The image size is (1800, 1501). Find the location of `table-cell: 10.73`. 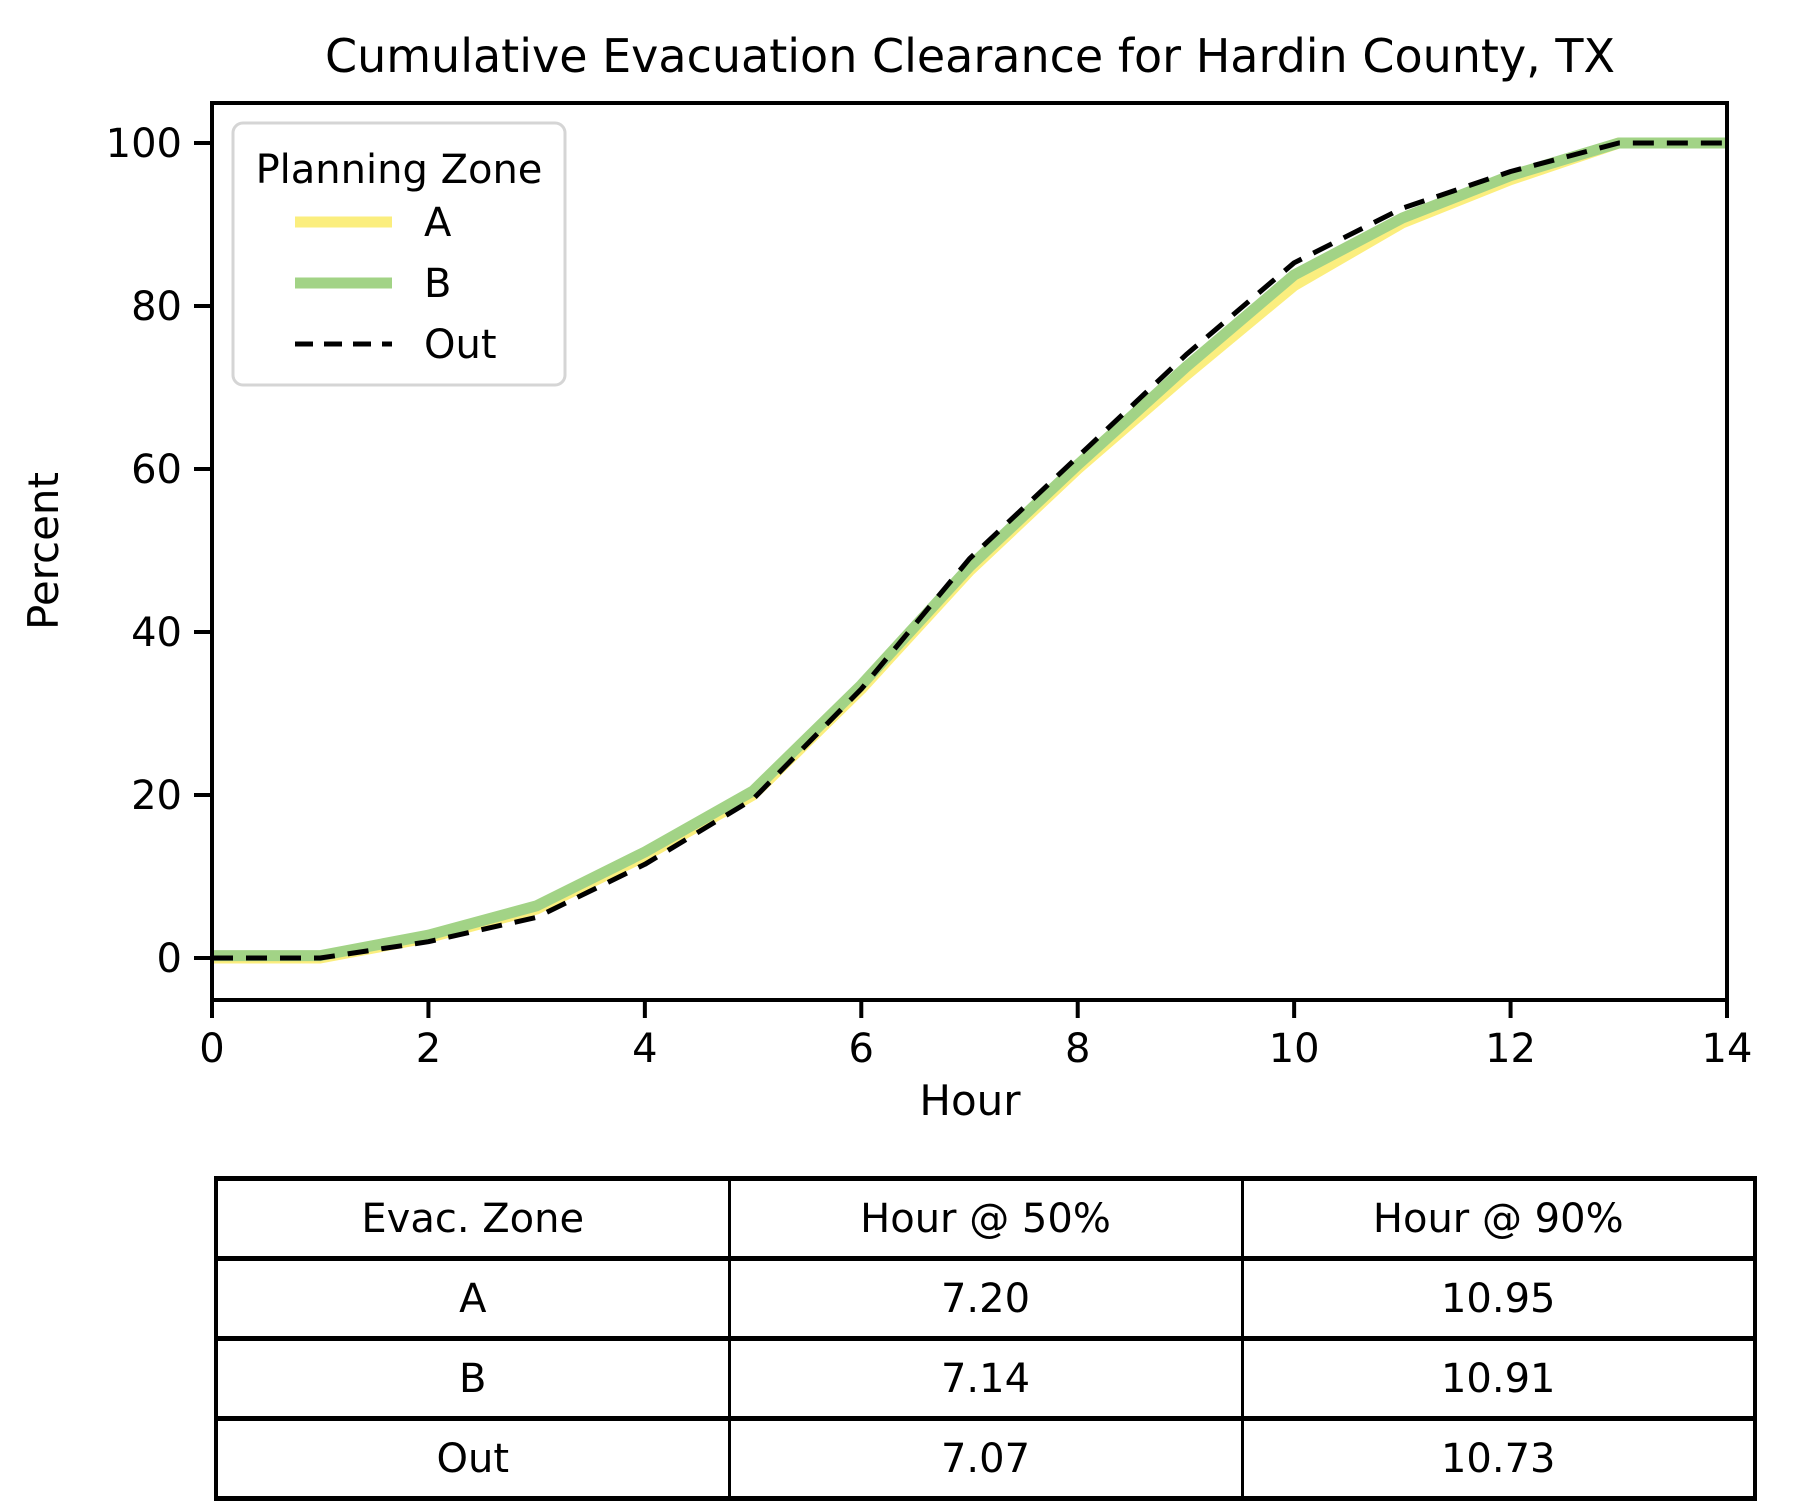

table-cell: 10.73 is located at coordinates (1498, 1458).